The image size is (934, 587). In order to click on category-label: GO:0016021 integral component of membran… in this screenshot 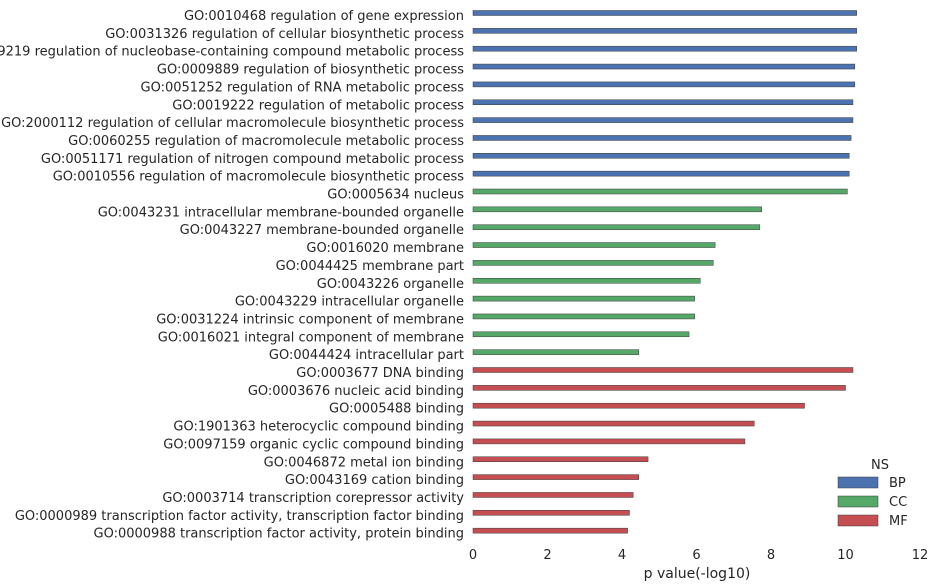, I will do `click(311, 337)`.